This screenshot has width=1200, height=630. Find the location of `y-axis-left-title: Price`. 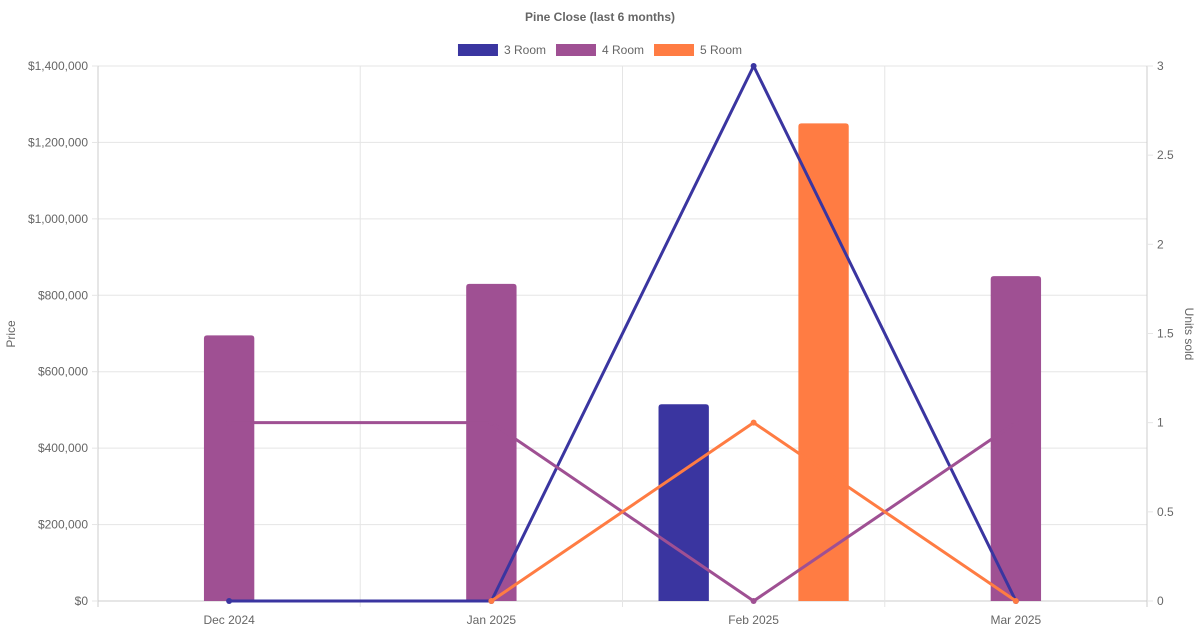

y-axis-left-title: Price is located at coordinates (11, 334).